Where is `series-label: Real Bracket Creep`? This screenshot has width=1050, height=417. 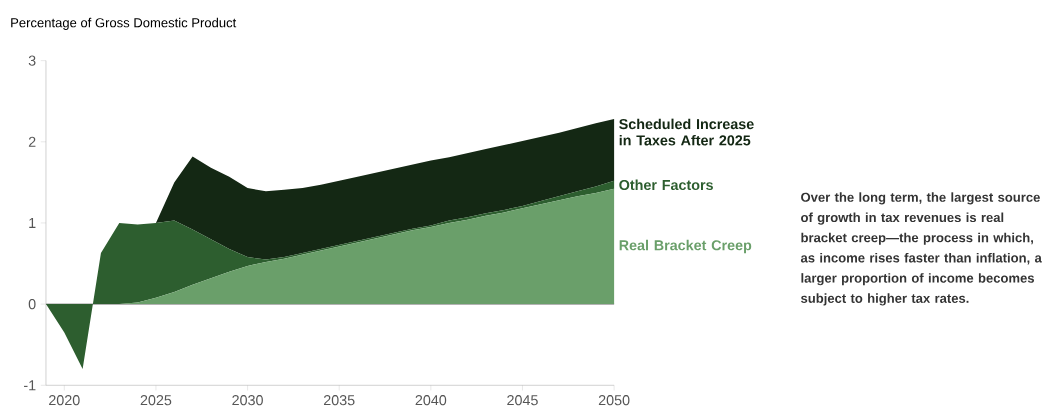
series-label: Real Bracket Creep is located at coordinates (685, 247).